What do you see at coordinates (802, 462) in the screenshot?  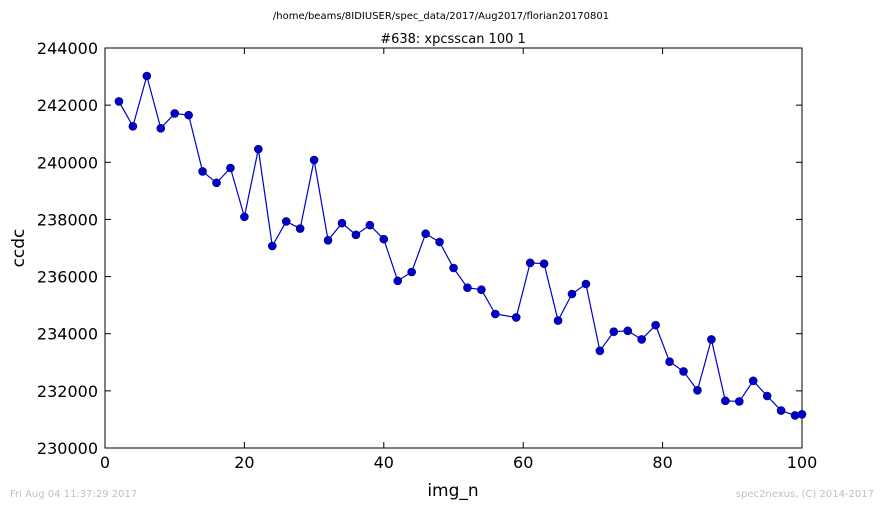 I see `x-tick-label: 100` at bounding box center [802, 462].